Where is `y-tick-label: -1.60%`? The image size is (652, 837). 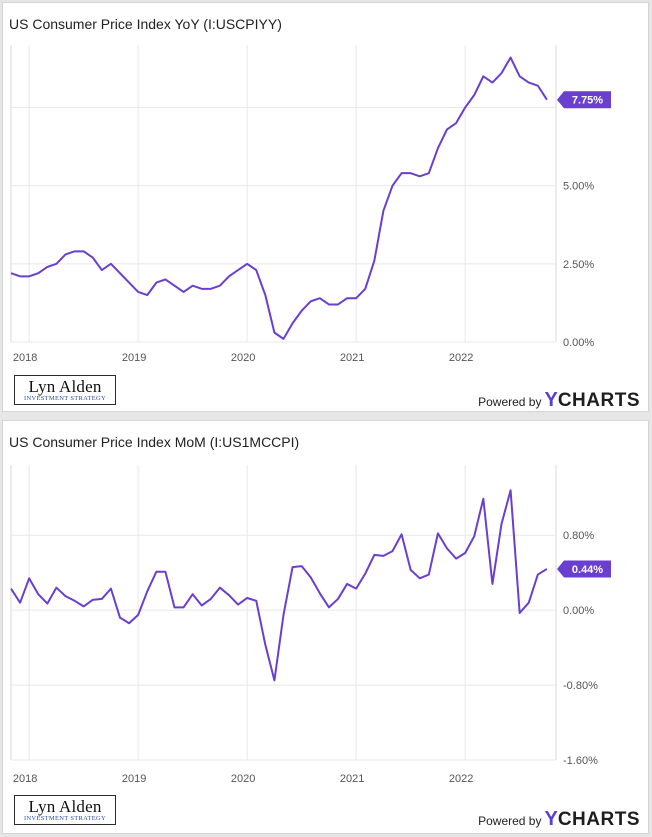
y-tick-label: -1.60% is located at coordinates (580, 761).